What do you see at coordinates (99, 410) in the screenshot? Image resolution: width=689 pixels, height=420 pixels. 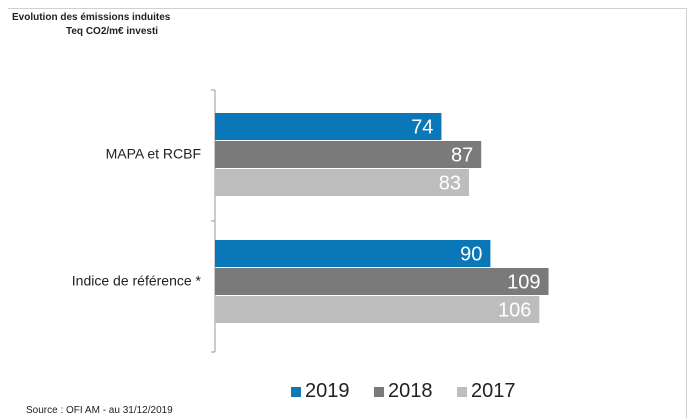 I see `source-note: Source : OFI AM - au 31/12/2019` at bounding box center [99, 410].